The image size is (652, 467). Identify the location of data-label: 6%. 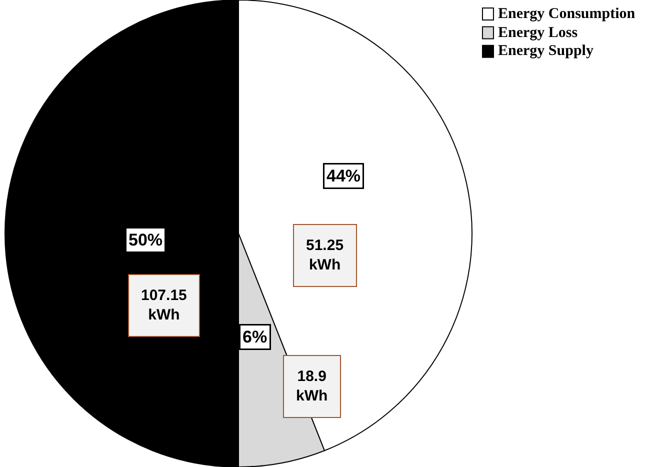
(255, 337).